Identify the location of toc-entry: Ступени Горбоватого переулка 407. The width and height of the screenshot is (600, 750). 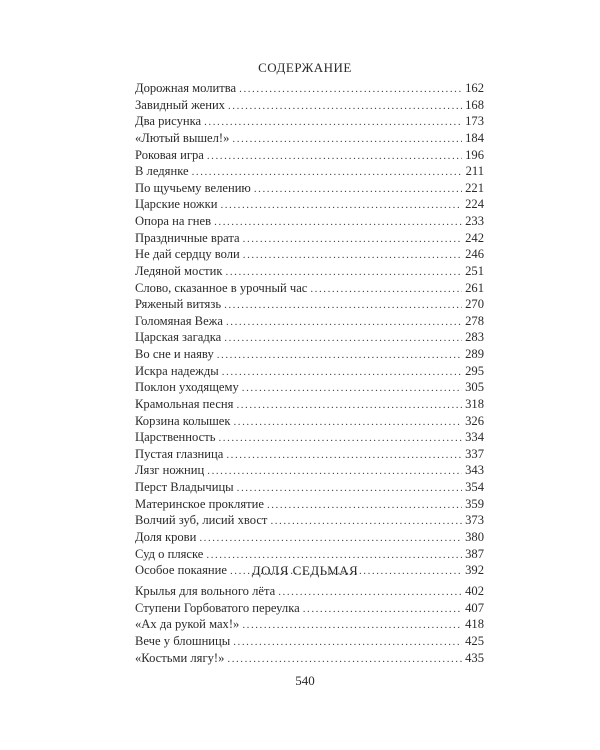
(309, 608).